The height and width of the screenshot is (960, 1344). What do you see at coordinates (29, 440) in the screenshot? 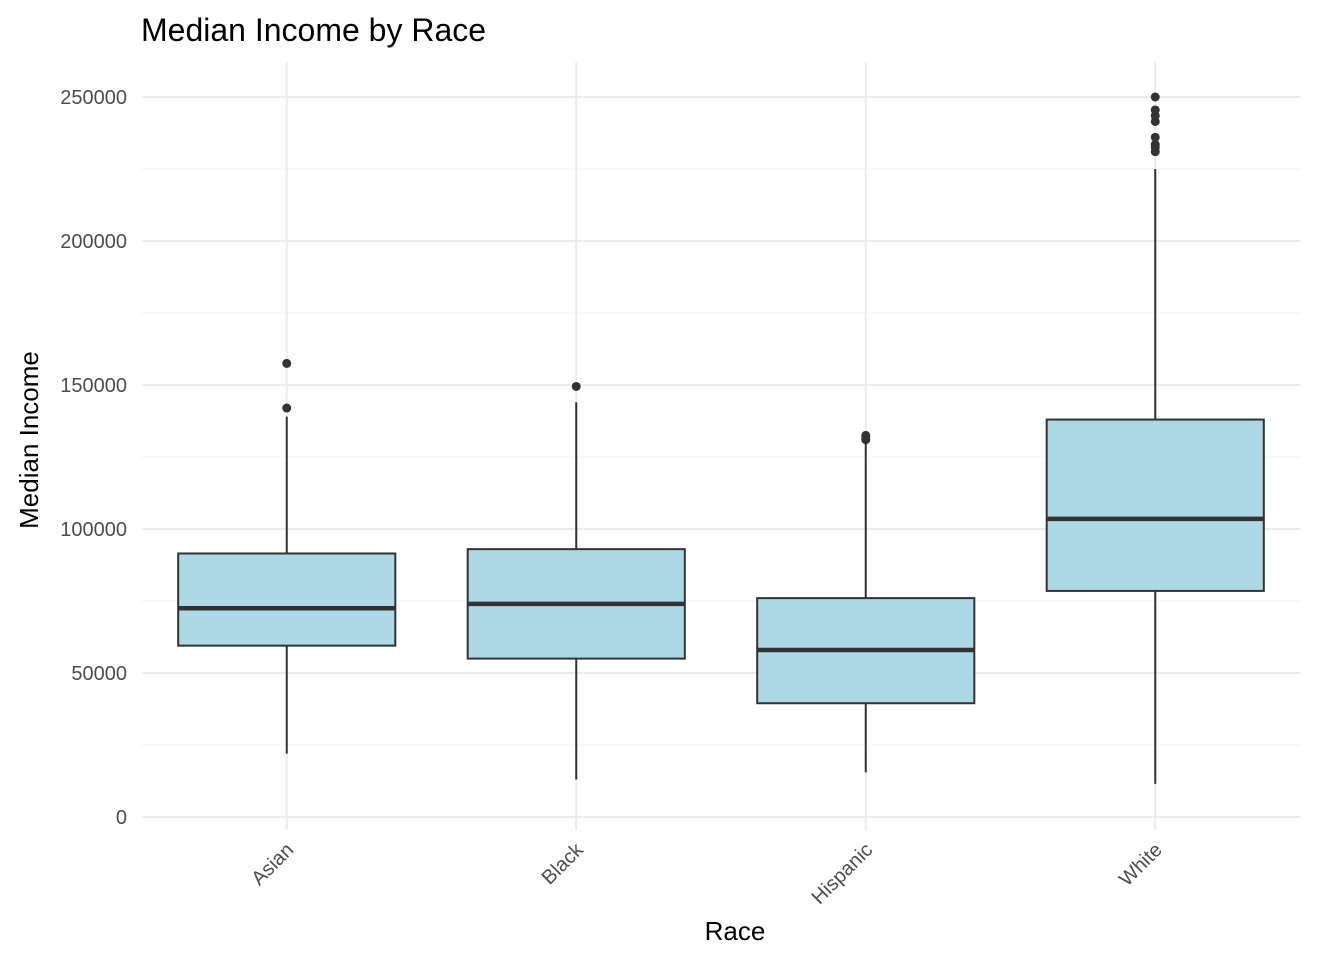
I see `y-axis-title: Median Income` at bounding box center [29, 440].